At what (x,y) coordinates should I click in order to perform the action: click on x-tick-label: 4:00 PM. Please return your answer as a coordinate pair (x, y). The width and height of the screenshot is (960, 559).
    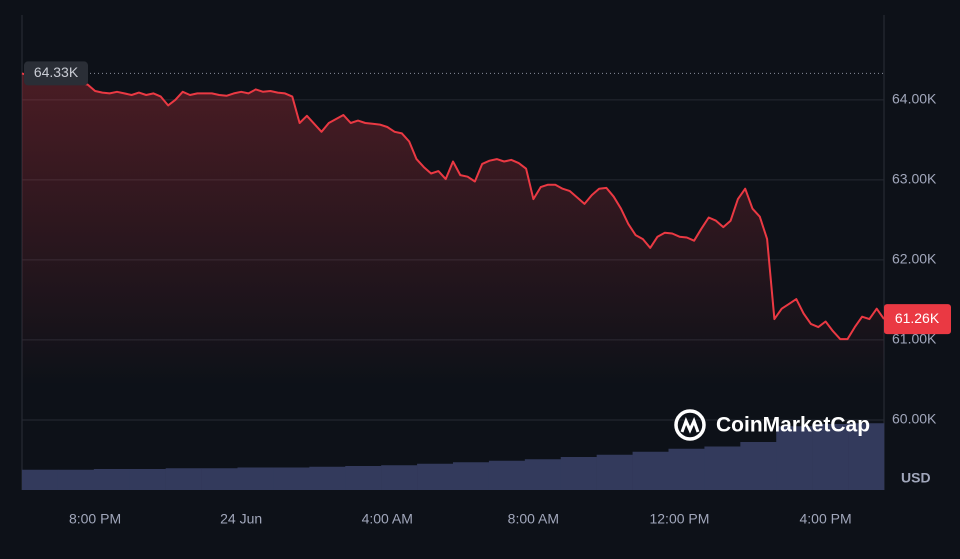
    Looking at the image, I should click on (825, 519).